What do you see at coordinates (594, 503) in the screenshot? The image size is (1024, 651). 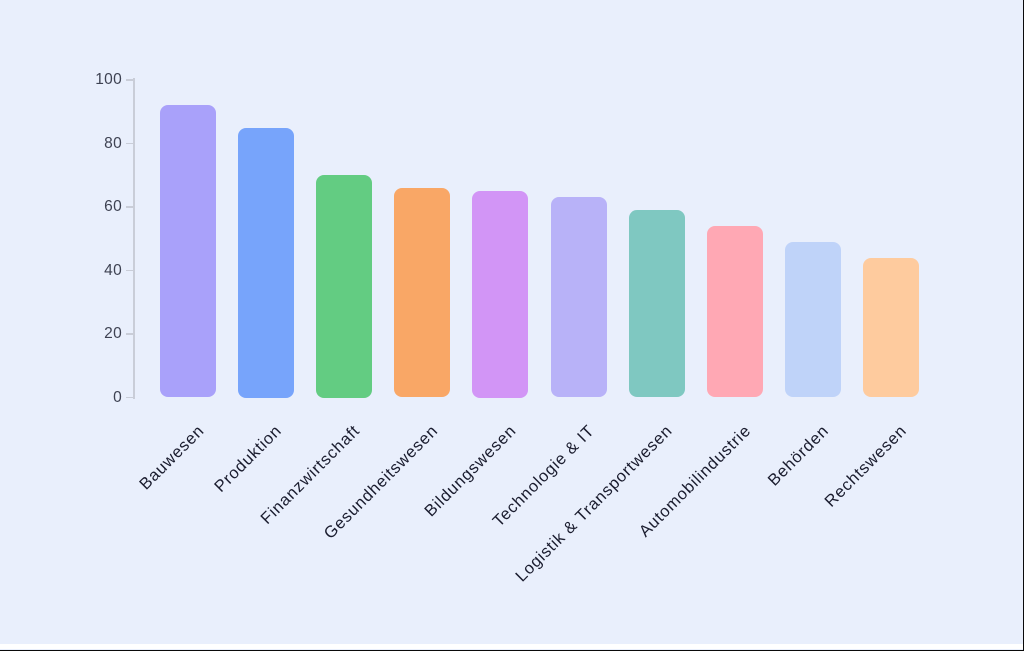 I see `x-axis-label: Logistik & Transportwesen` at bounding box center [594, 503].